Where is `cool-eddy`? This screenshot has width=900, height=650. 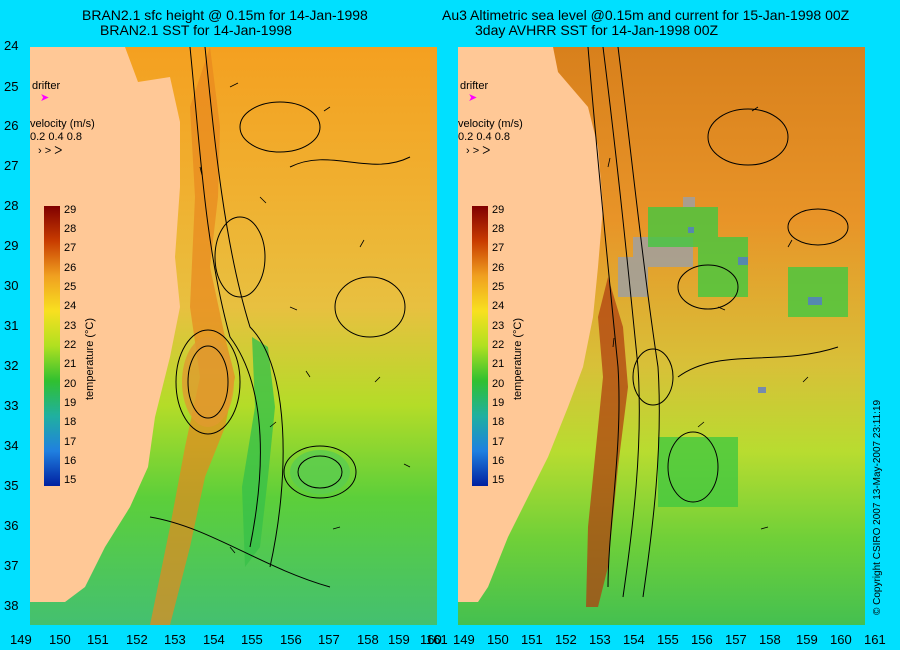
cool-eddy is located at coordinates (320, 472).